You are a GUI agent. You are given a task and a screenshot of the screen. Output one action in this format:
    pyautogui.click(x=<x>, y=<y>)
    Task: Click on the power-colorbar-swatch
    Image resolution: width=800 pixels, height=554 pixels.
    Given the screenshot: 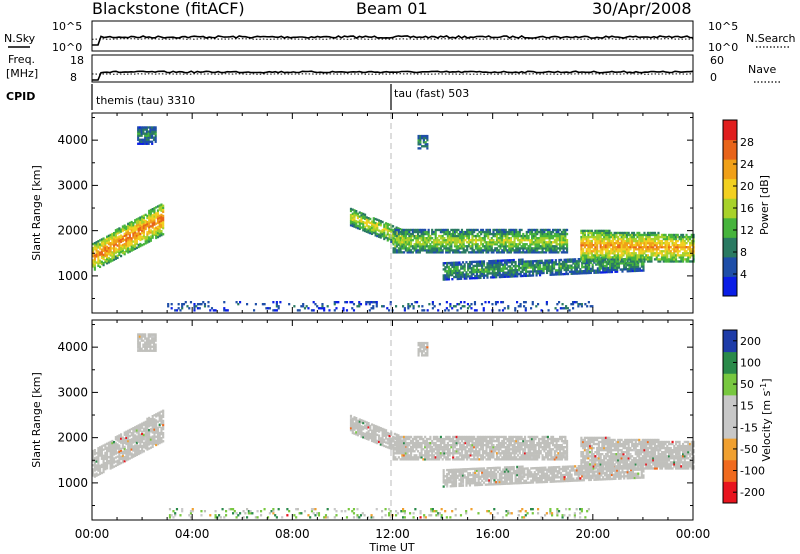 What is the action you would take?
    pyautogui.click(x=730, y=169)
    